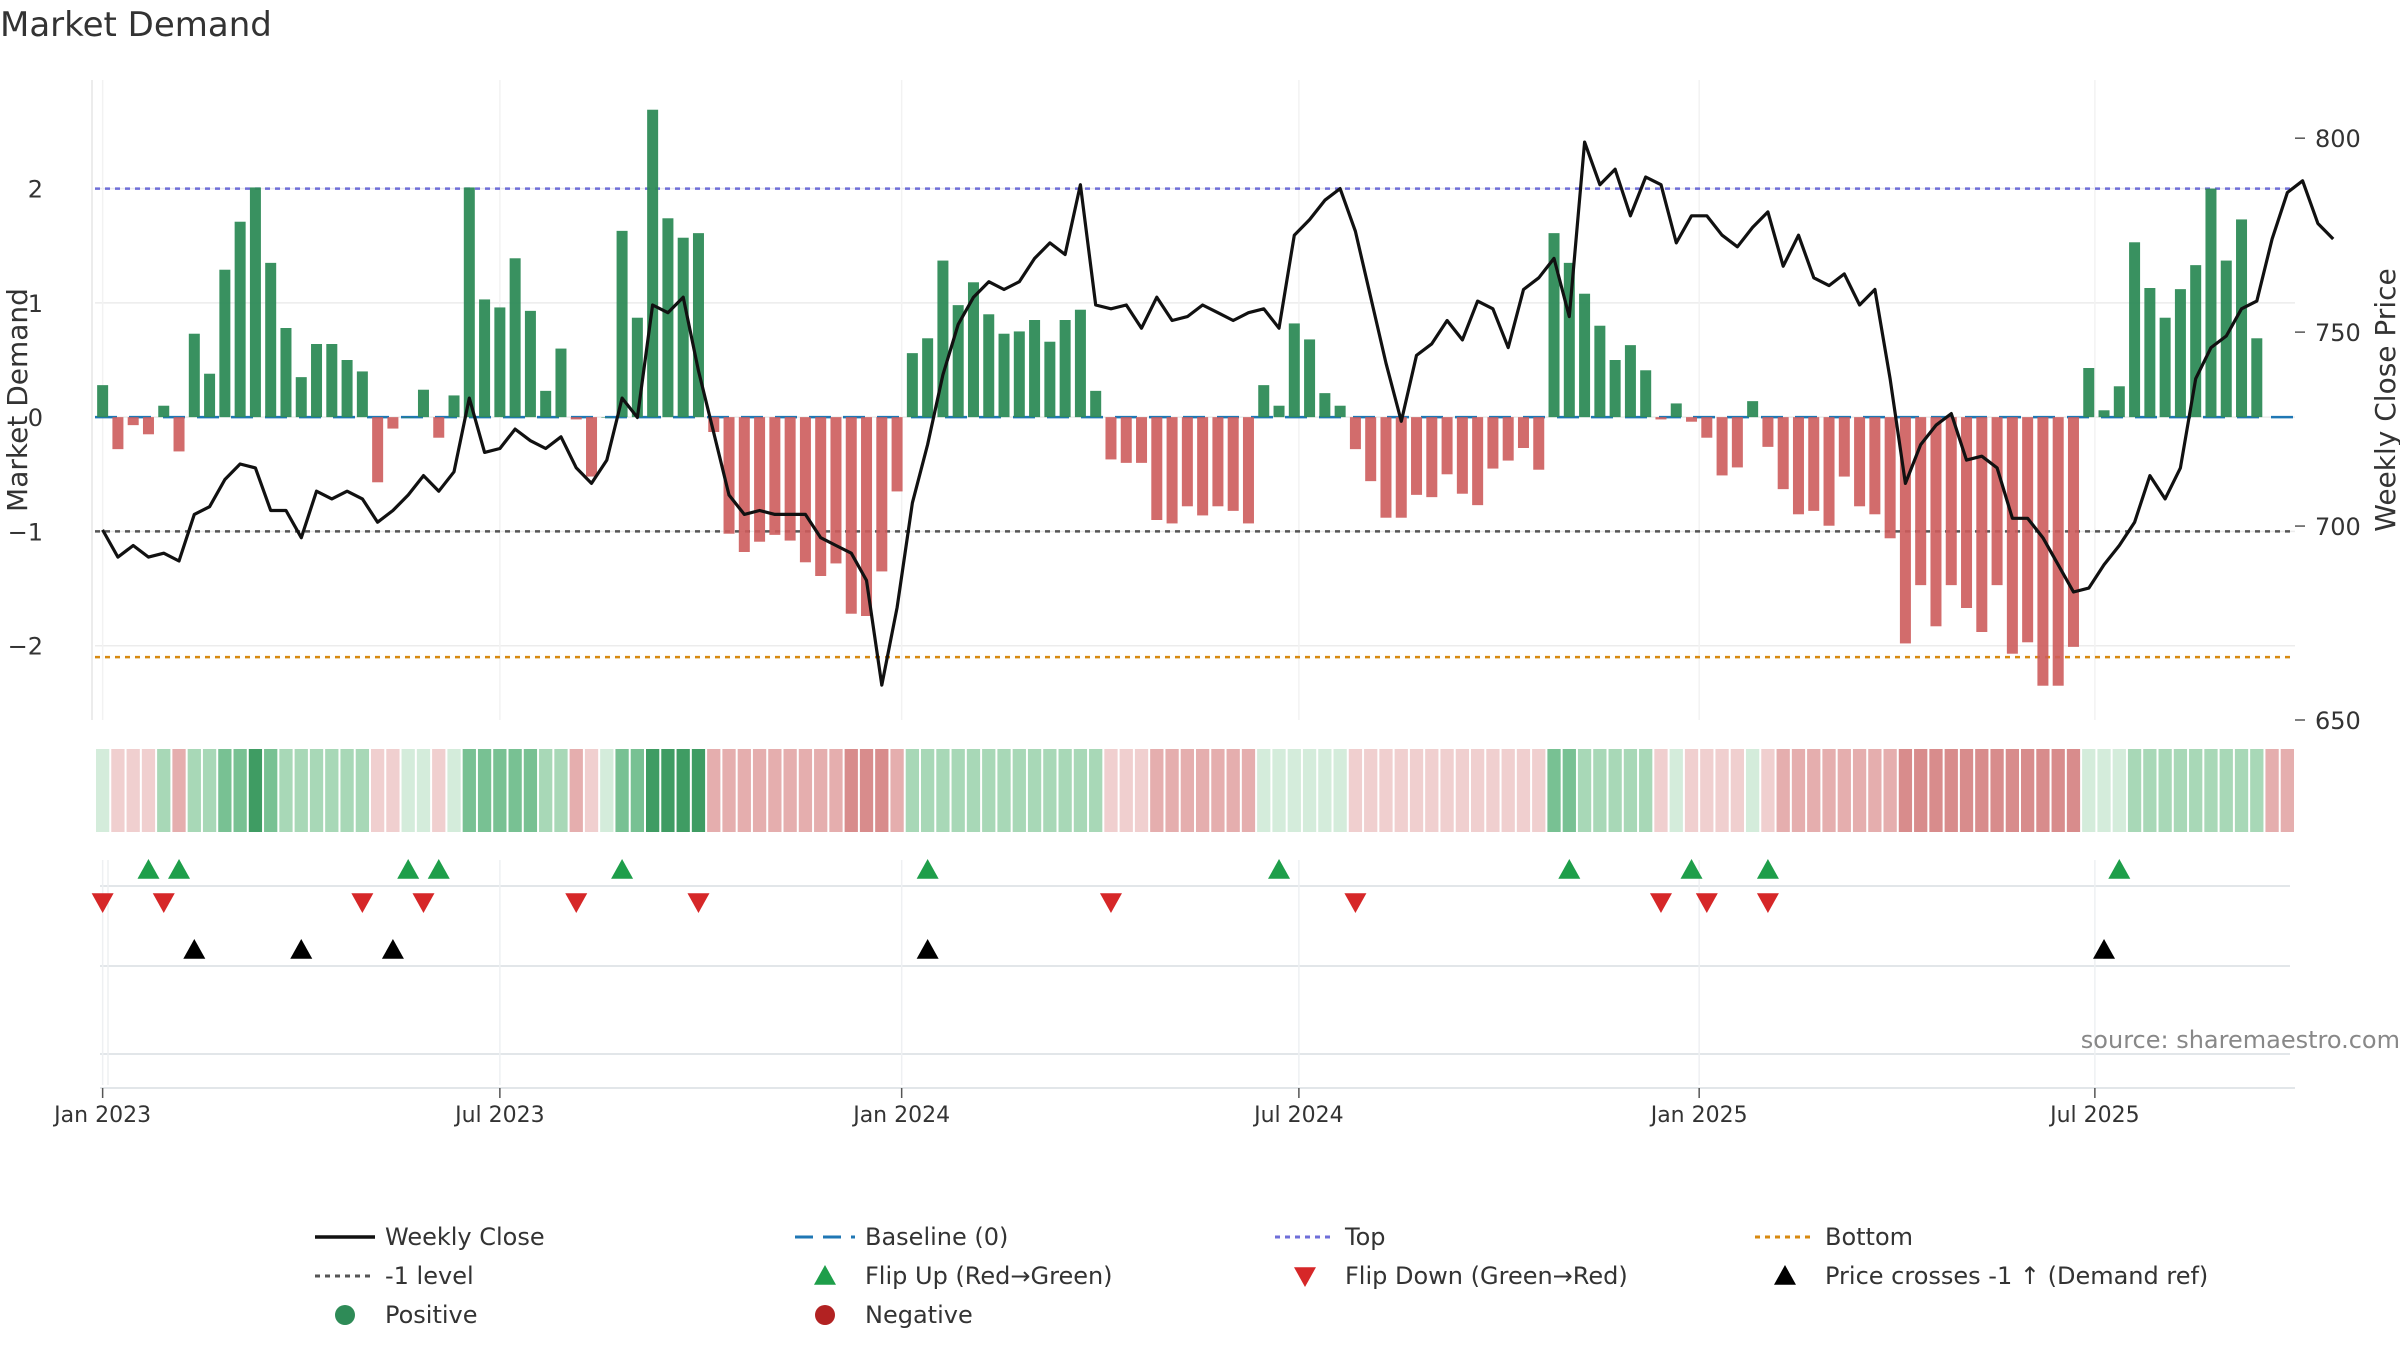 This screenshot has height=1350, width=2400. Describe the element at coordinates (2094, 1115) in the screenshot. I see `x-tick-label: Jul 2025` at that location.